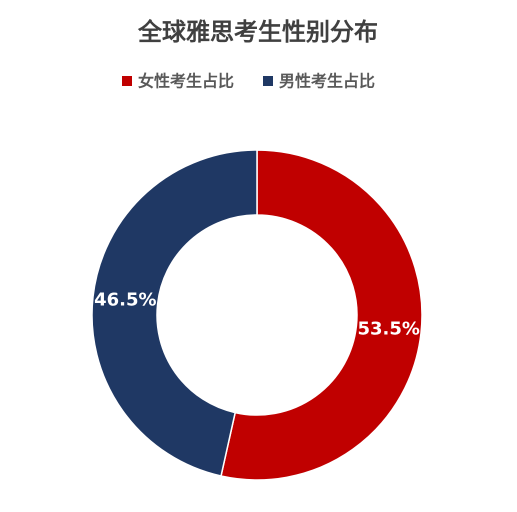 Image resolution: width=517 pixels, height=512 pixels. Describe the element at coordinates (125, 299) in the screenshot. I see `value-label: 46.5%` at that location.